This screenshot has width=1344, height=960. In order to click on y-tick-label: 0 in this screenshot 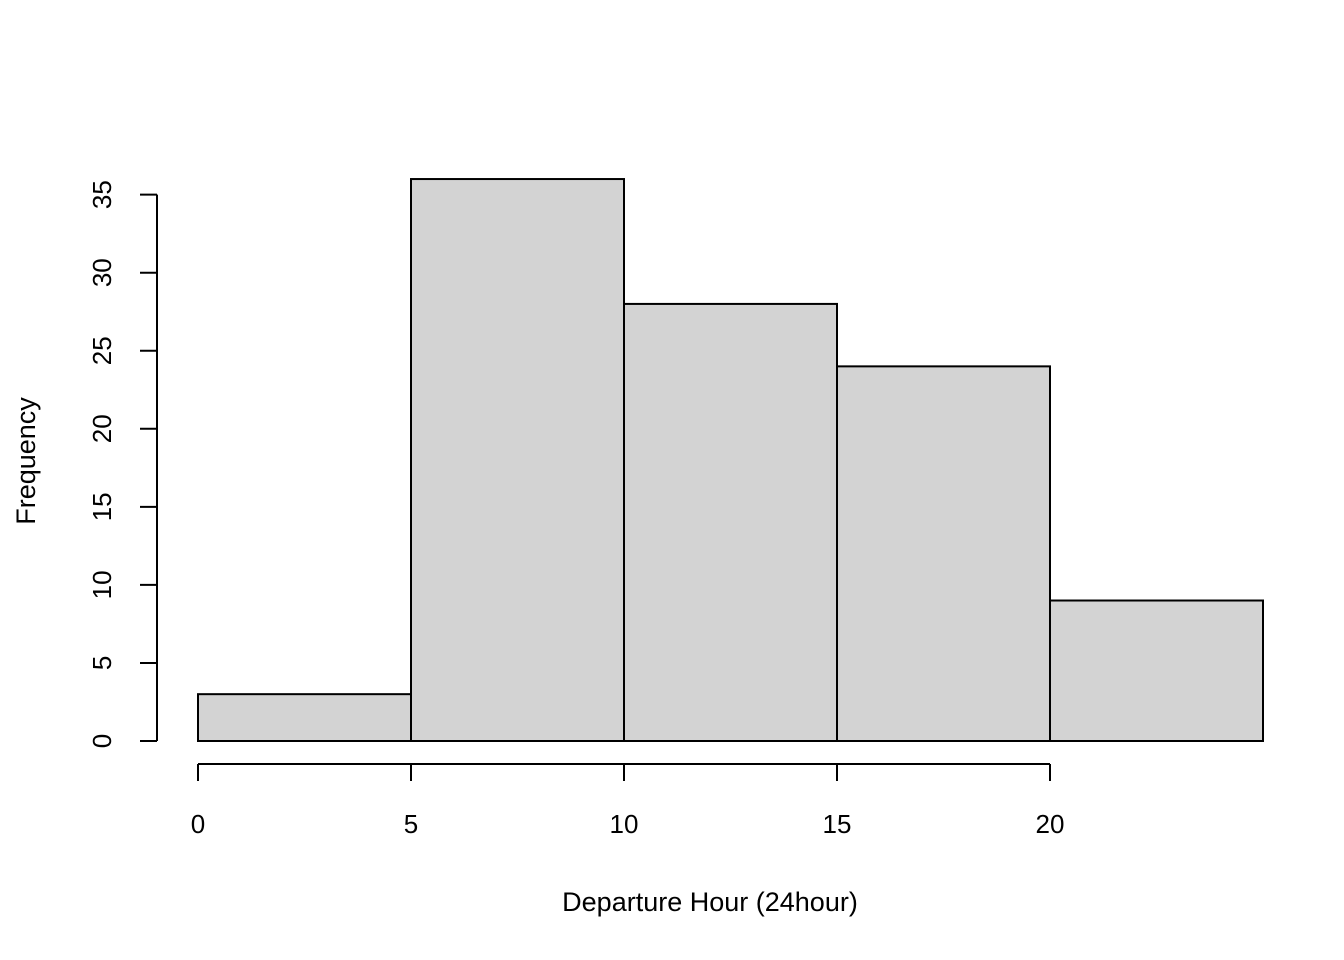, I will do `click(102, 741)`.